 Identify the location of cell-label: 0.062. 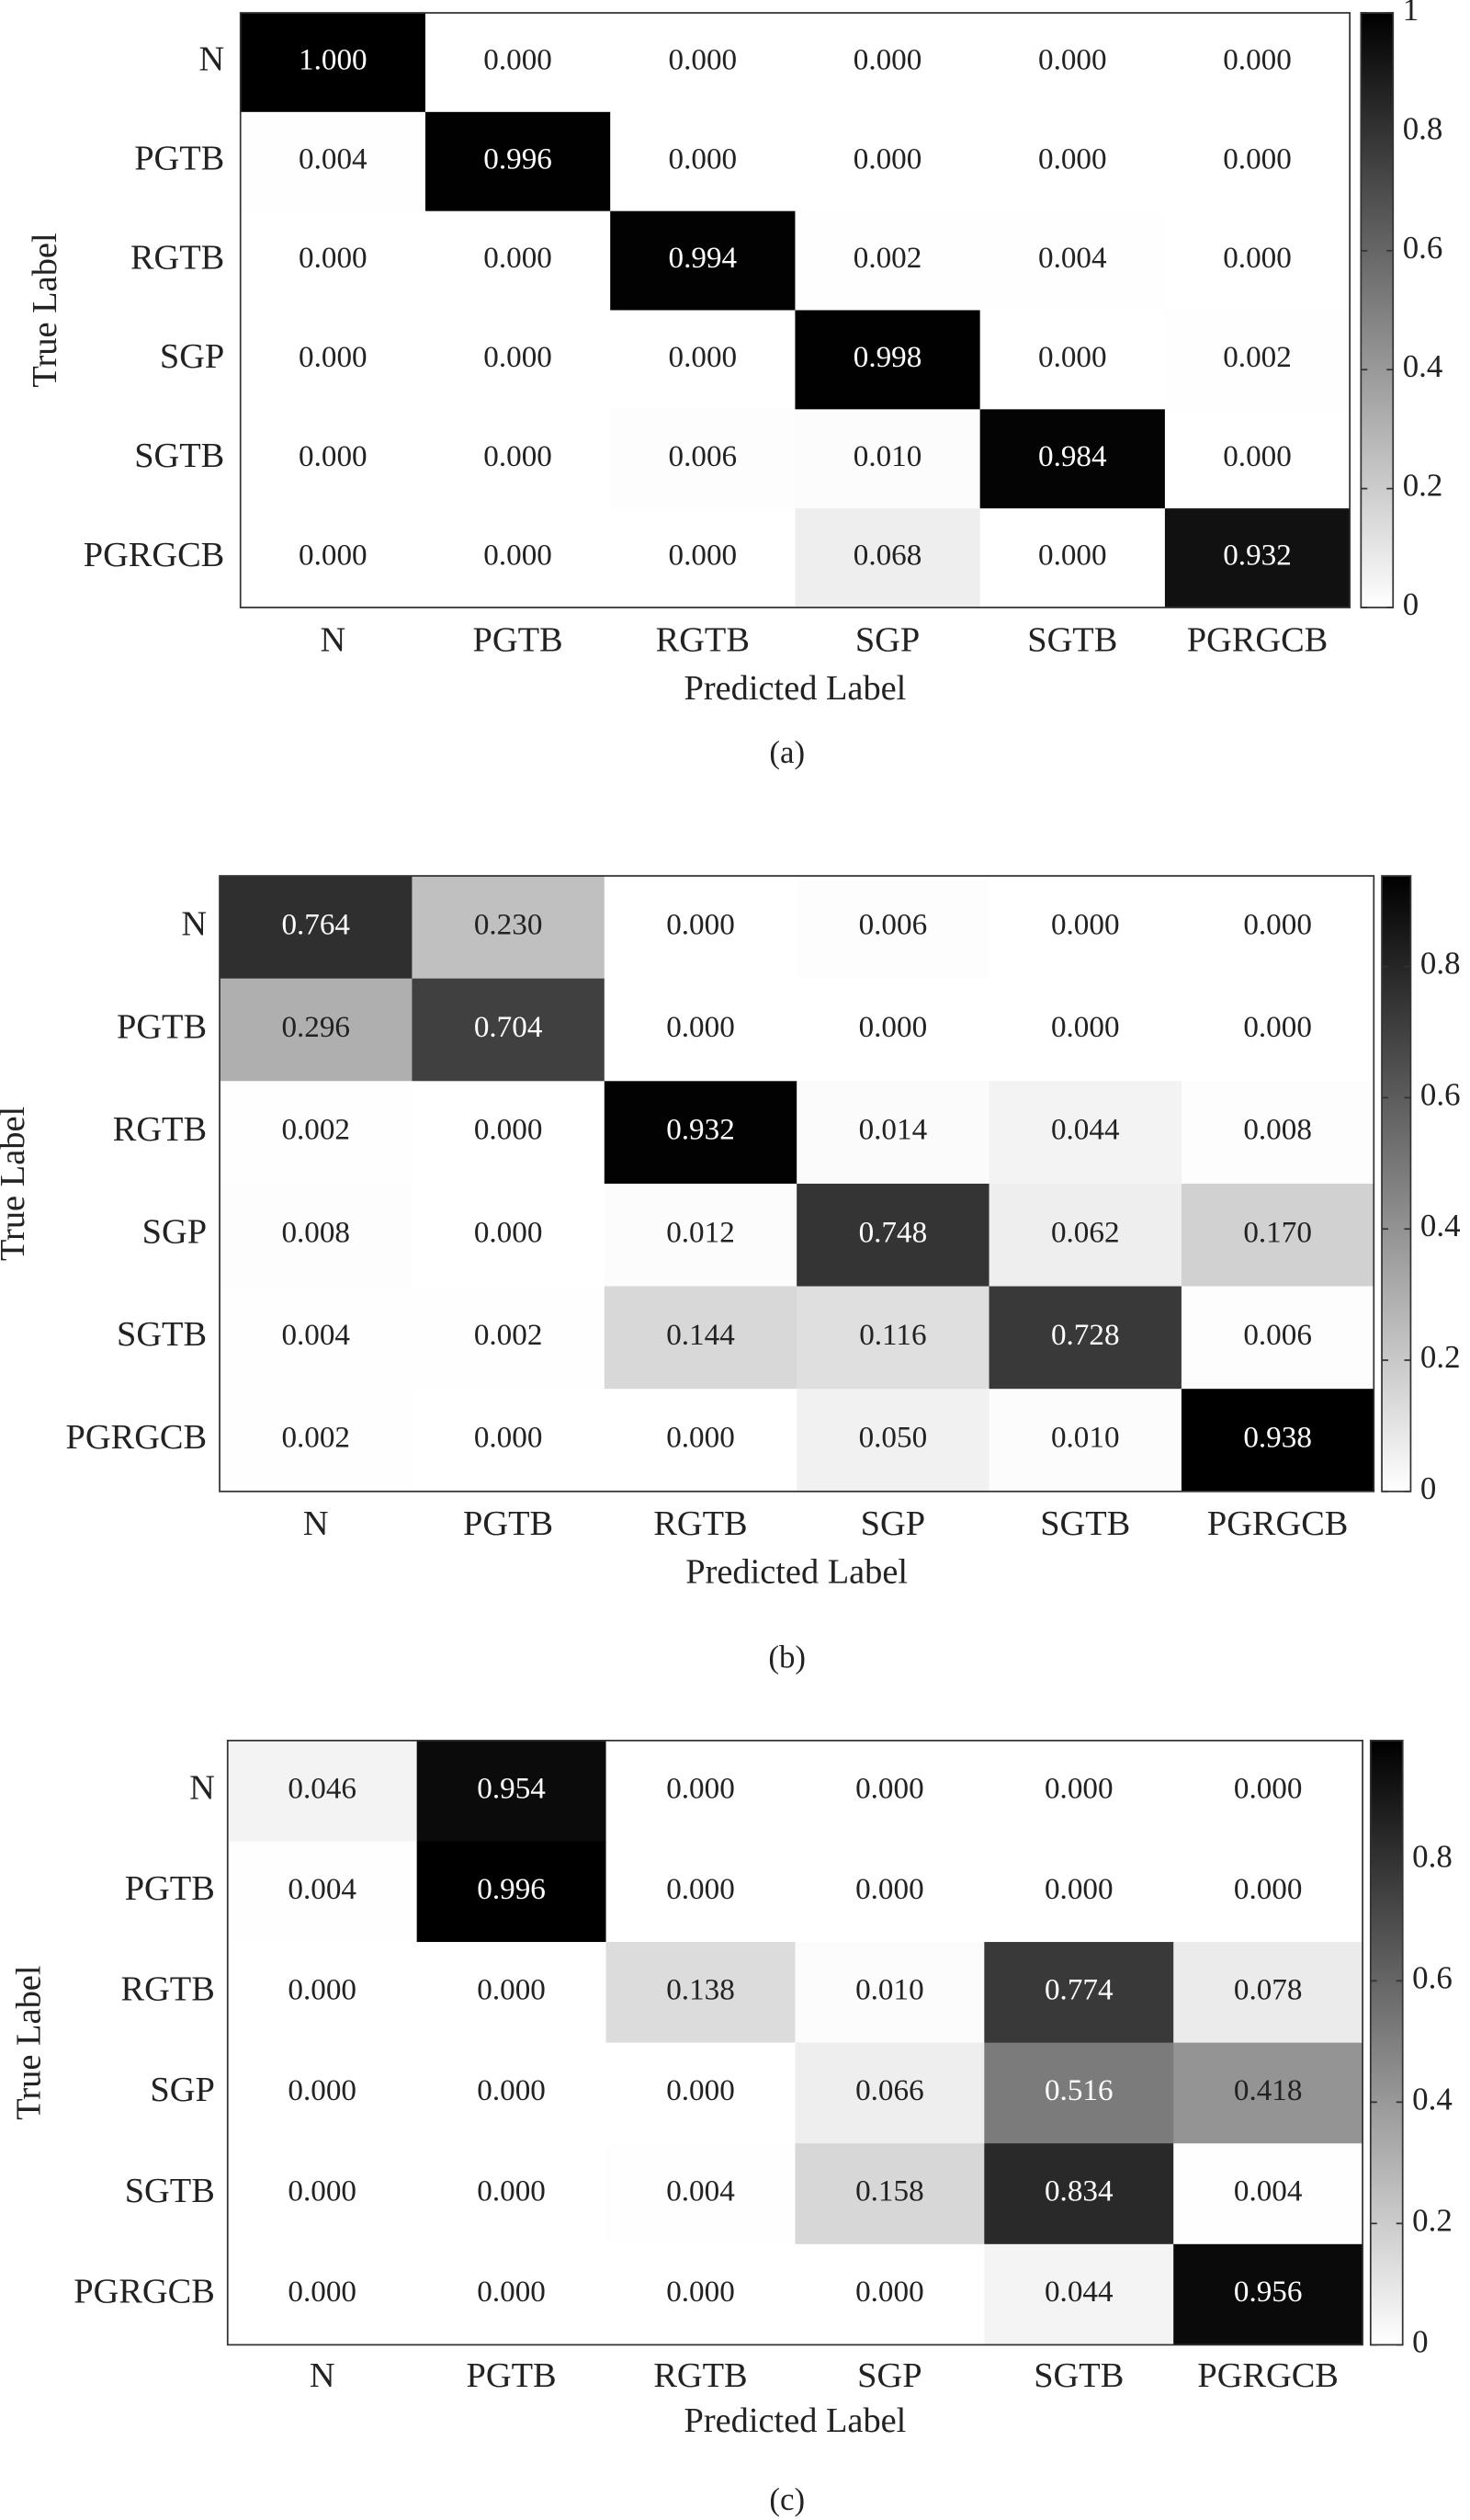
(1085, 1232).